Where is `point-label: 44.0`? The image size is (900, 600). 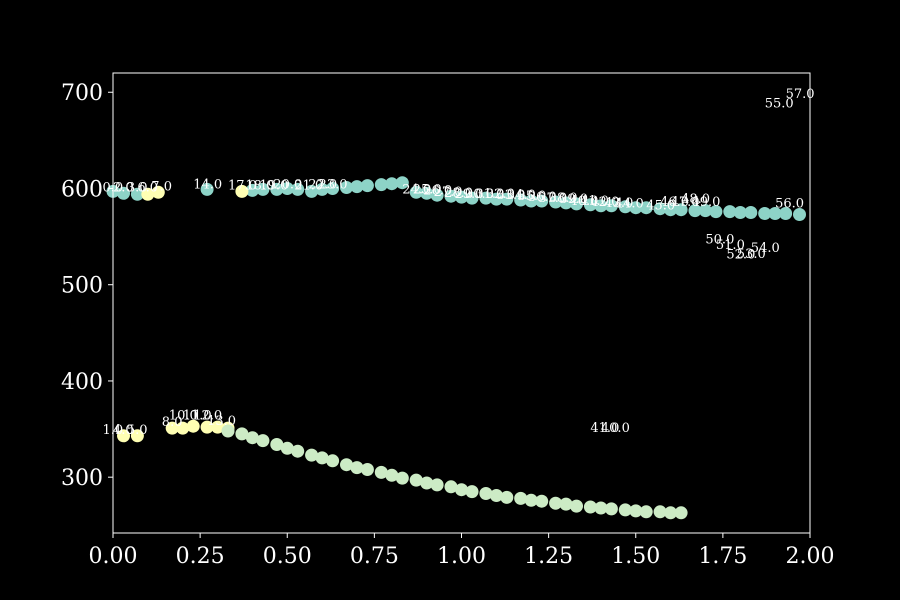
point-label: 44.0 is located at coordinates (629, 204).